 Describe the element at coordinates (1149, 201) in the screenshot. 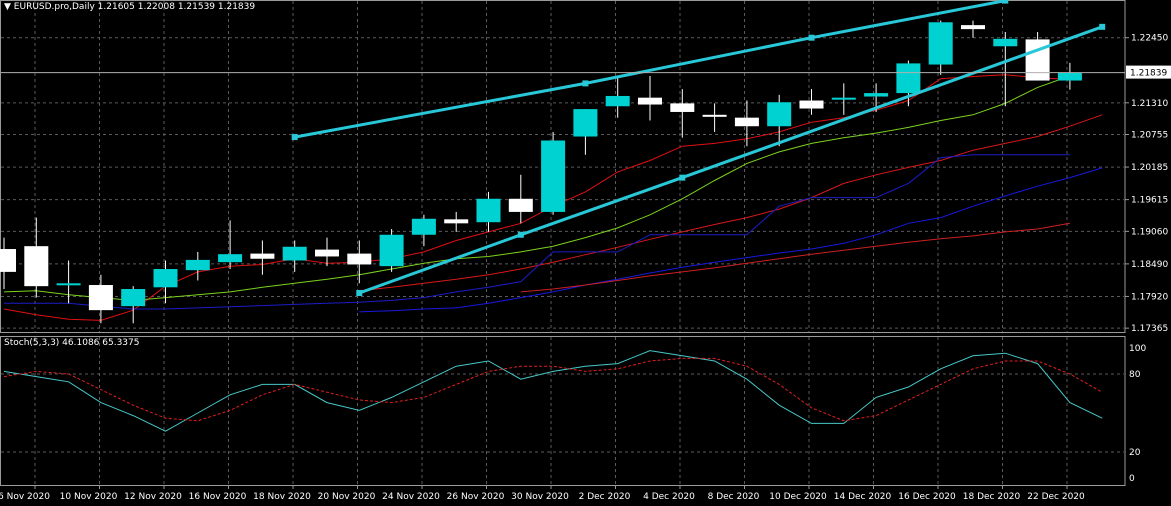

I see `price-tick-label: 1.19615` at that location.